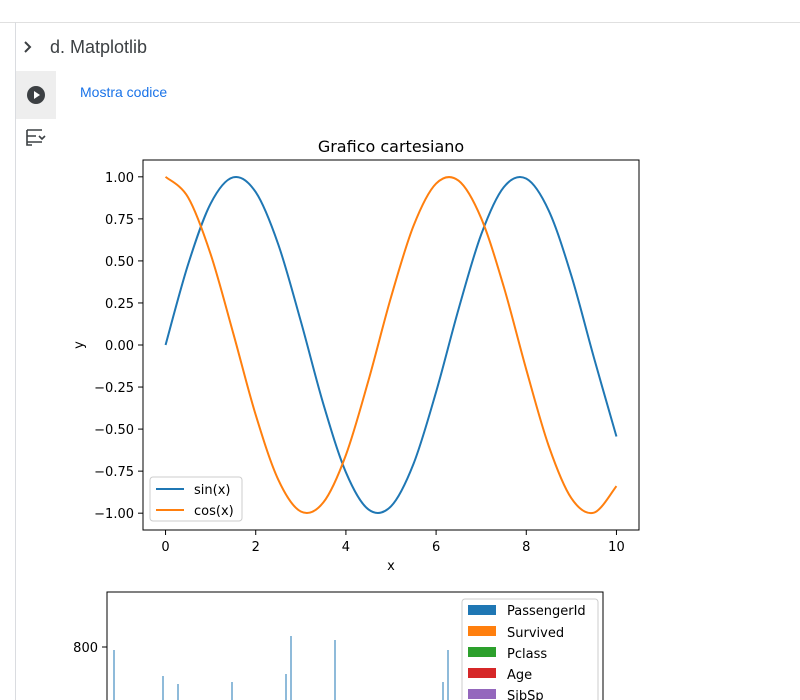 The height and width of the screenshot is (700, 800). Describe the element at coordinates (519, 675) in the screenshot. I see `legend-entry-age: Age` at that location.